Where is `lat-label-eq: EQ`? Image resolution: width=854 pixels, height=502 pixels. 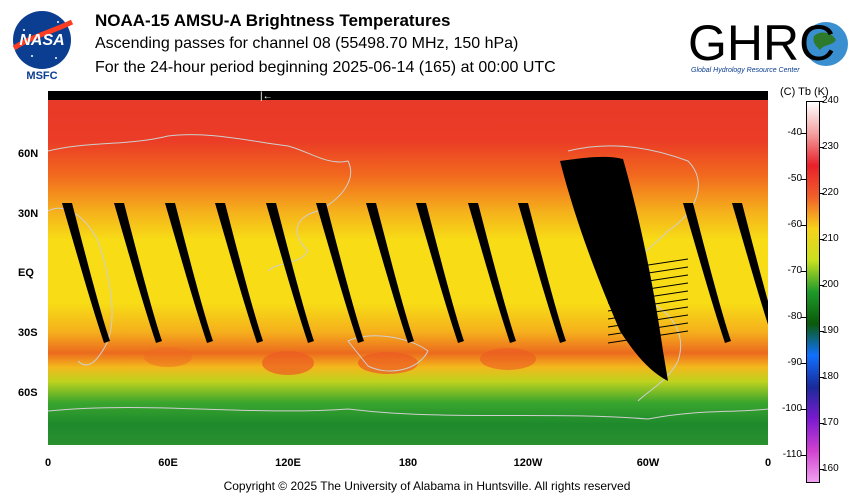
lat-label-eq: EQ is located at coordinates (26, 273).